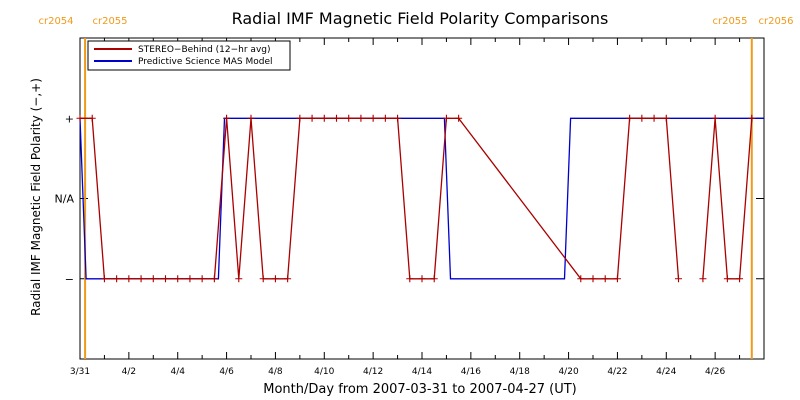 This screenshot has height=400, width=800. What do you see at coordinates (715, 372) in the screenshot?
I see `x-tick-label: 4/26` at bounding box center [715, 372].